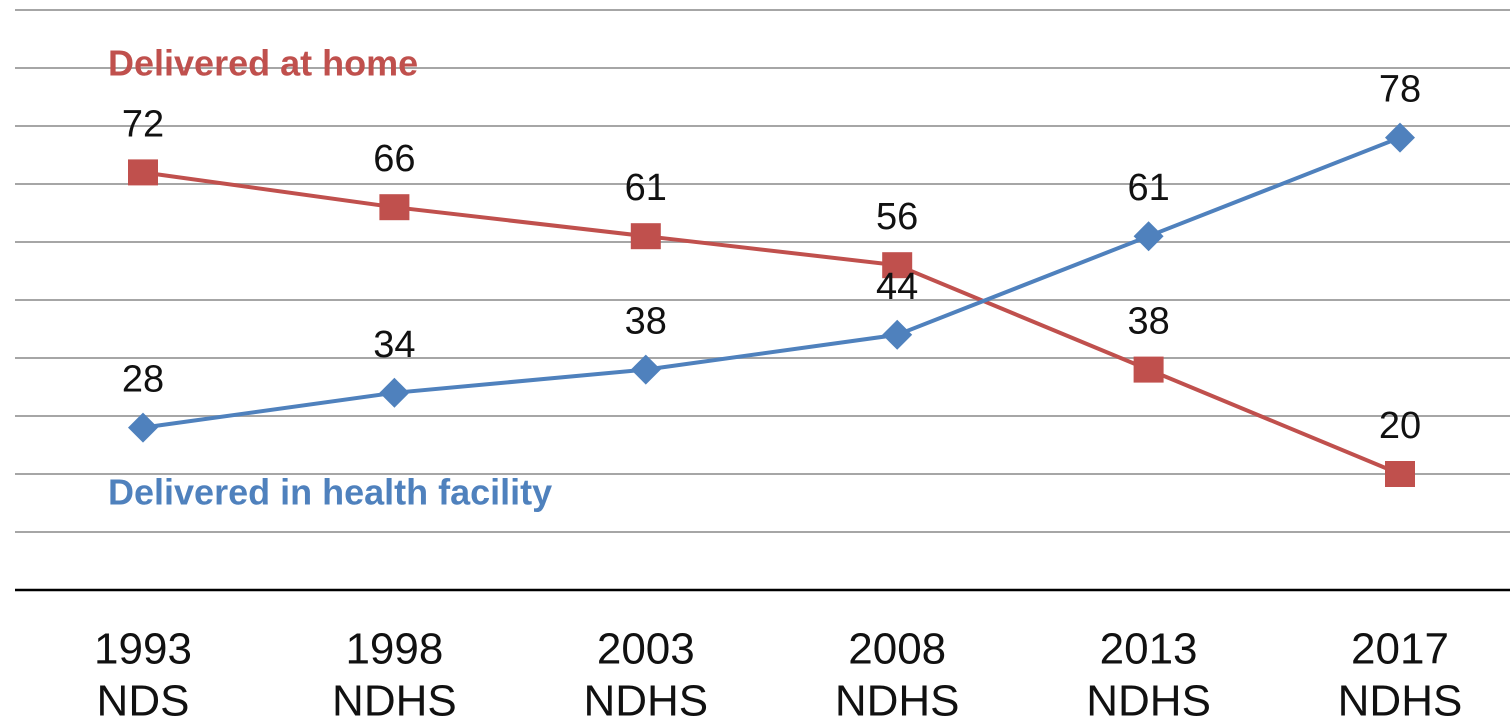 The width and height of the screenshot is (1510, 727). I want to click on data-label: 44, so click(897, 287).